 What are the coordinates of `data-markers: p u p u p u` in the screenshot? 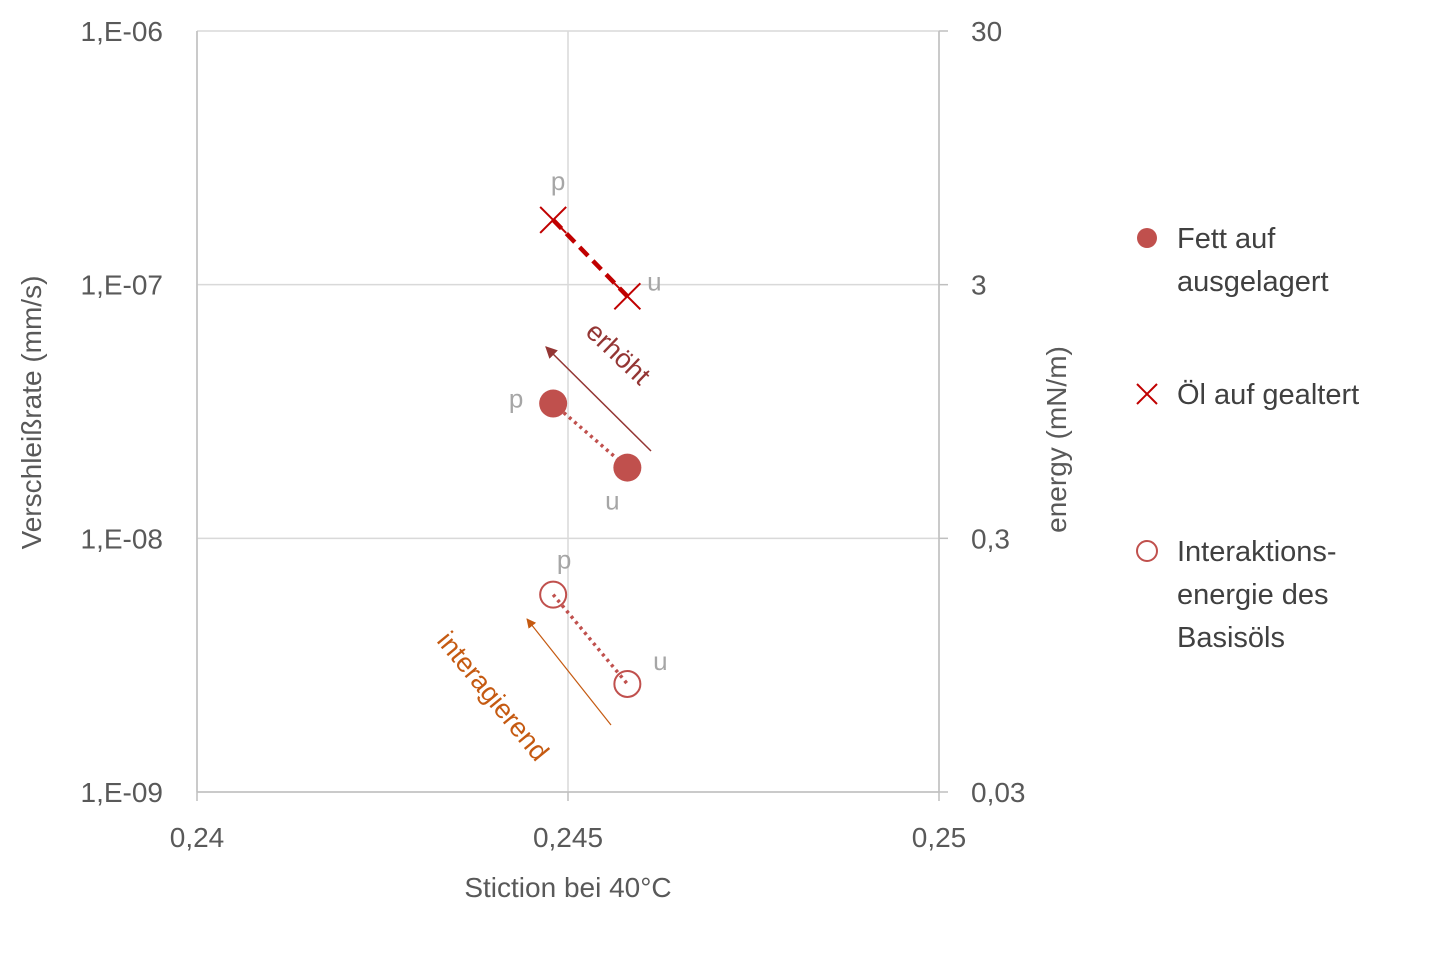 It's located at (588, 432).